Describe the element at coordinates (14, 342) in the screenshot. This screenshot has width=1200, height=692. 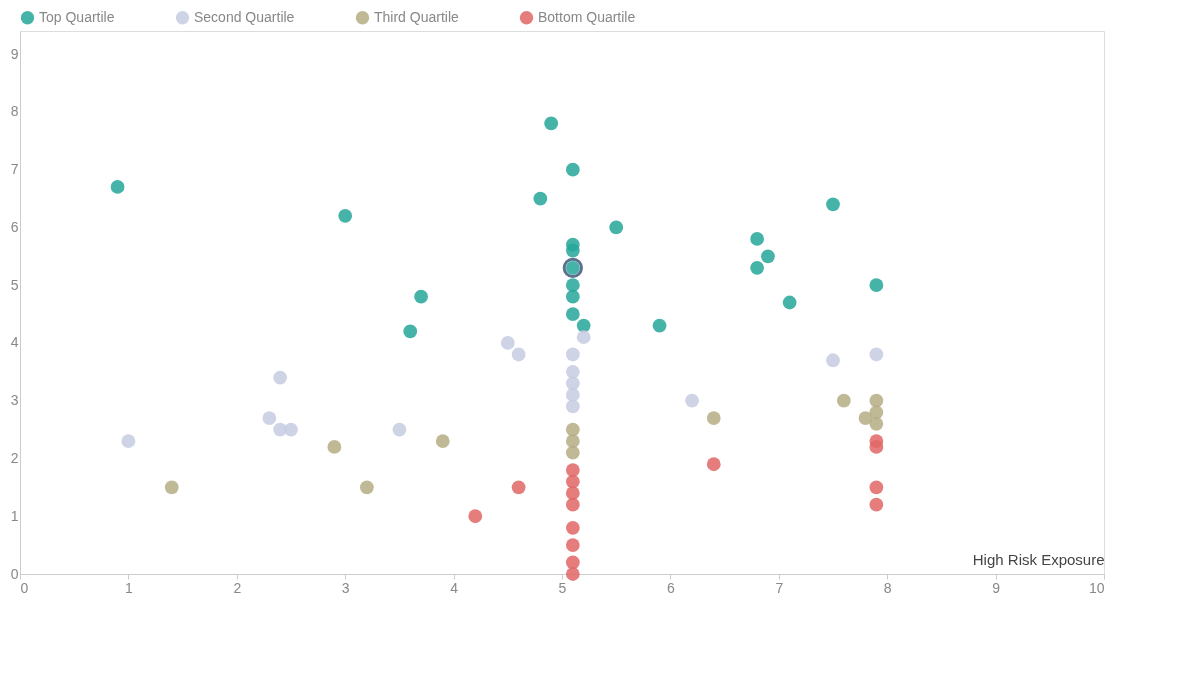
I see `y-tick-label: 4` at that location.